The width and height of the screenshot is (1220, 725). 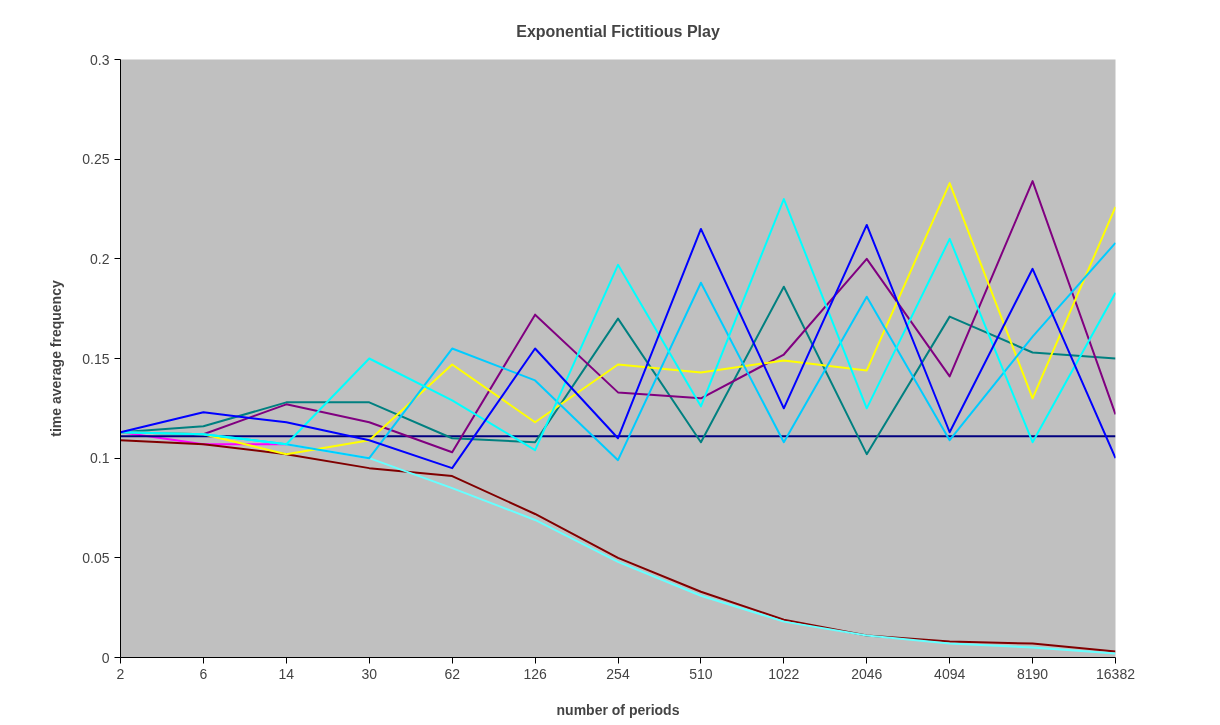 I want to click on y-tick-label: 0, so click(x=105, y=657).